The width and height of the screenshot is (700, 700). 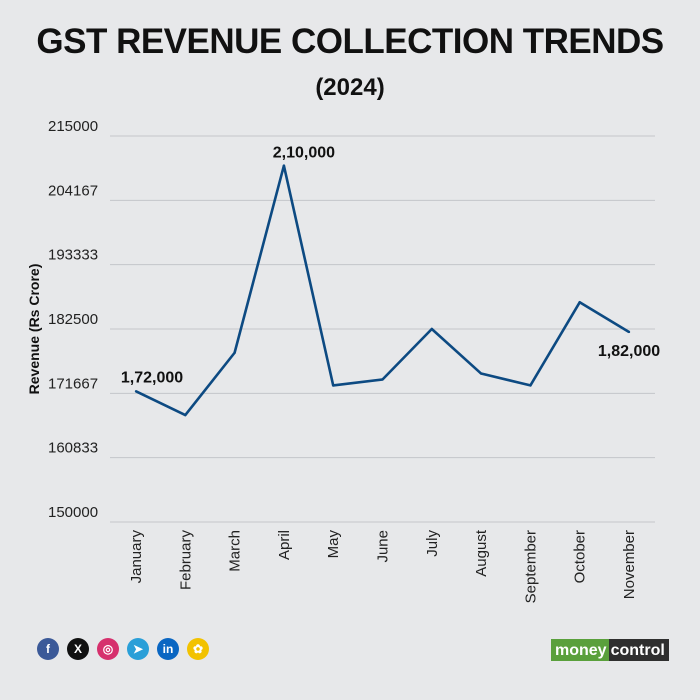 I want to click on x-tick-label: February, so click(x=185, y=560).